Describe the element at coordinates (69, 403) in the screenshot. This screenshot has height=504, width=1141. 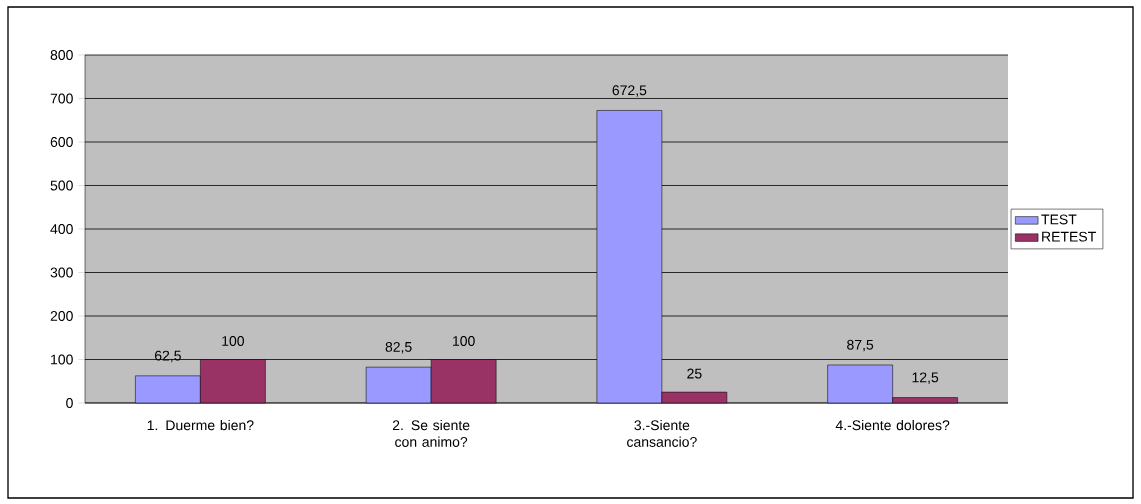
I see `y-tick-label: 0` at that location.